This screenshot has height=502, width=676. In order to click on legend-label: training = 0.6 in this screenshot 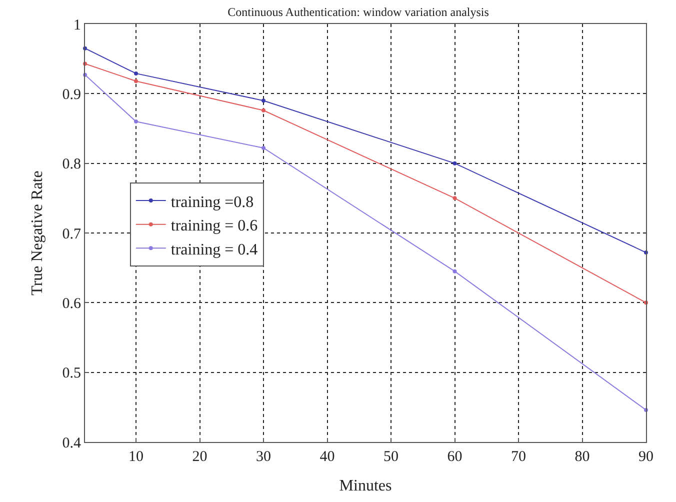, I will do `click(214, 226)`.